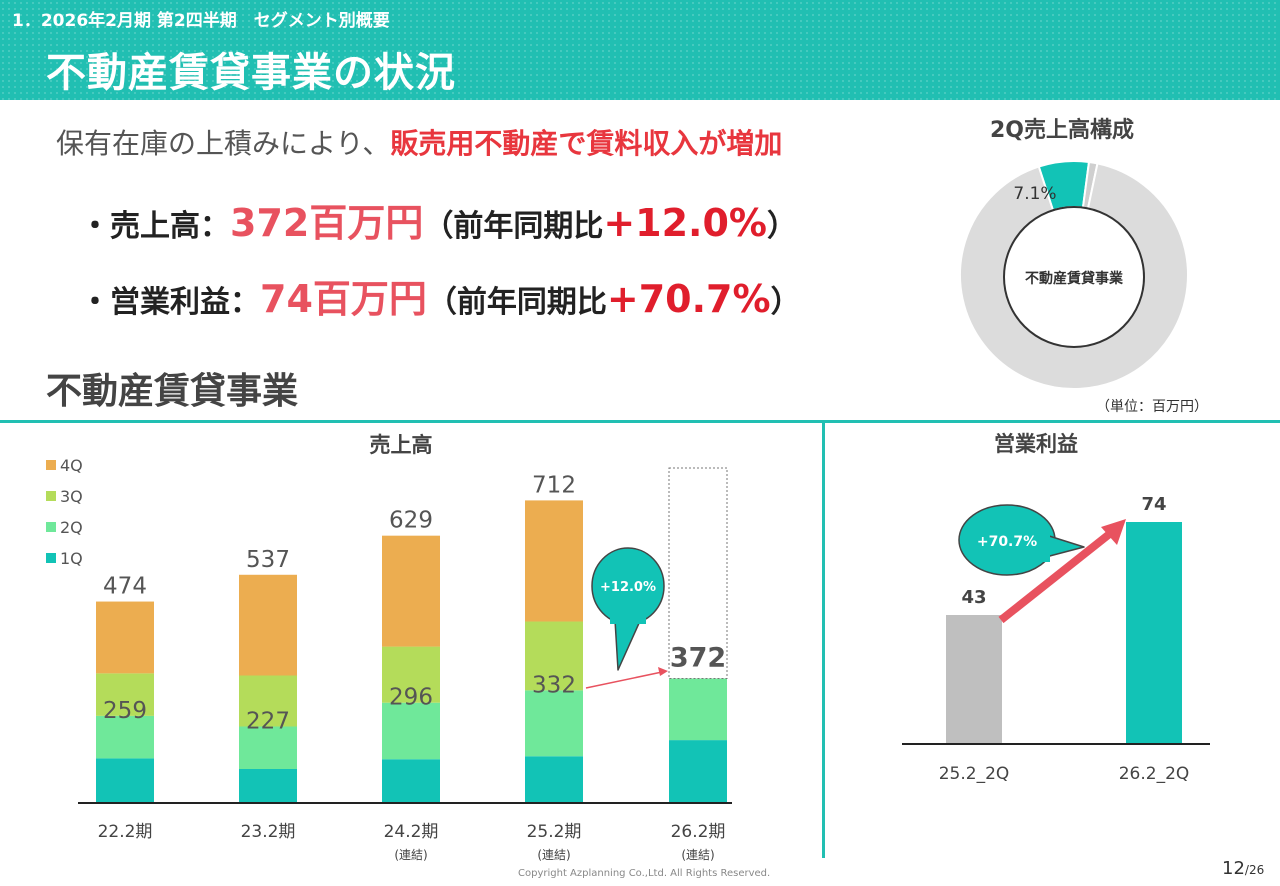 The width and height of the screenshot is (1280, 886). I want to click on profit-arrow, so click(1056, 576).